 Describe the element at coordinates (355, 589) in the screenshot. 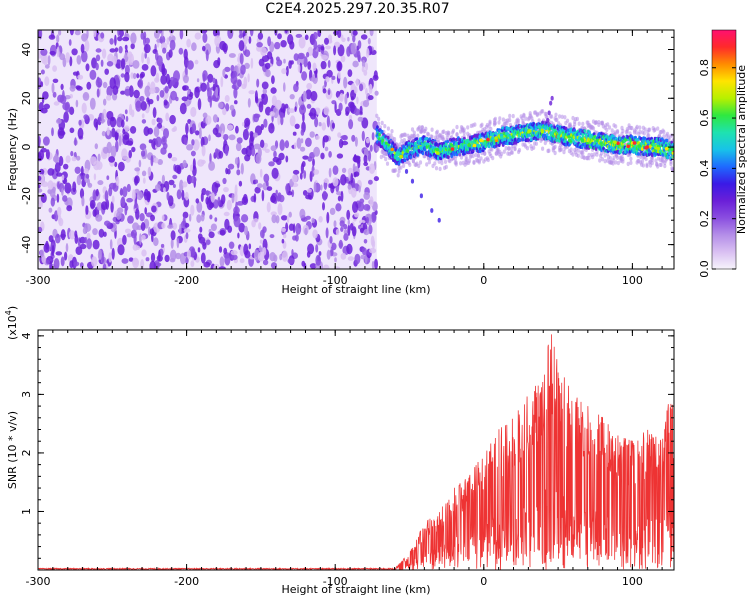

I see `x-axis-label: Height of straight line (km)` at that location.